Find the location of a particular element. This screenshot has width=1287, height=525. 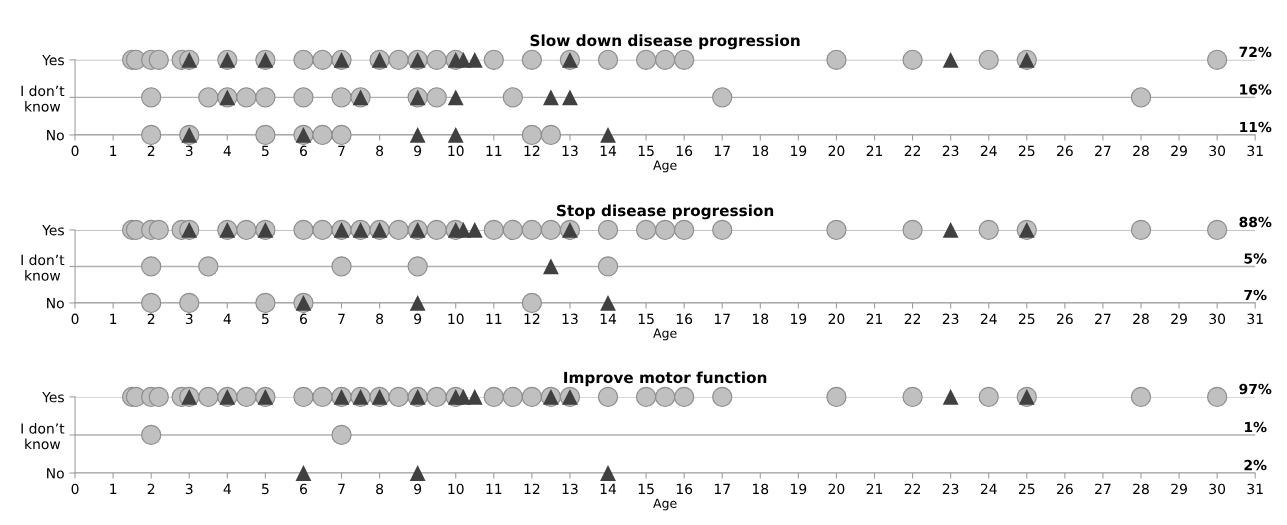

annotation: 5% is located at coordinates (1255, 258).